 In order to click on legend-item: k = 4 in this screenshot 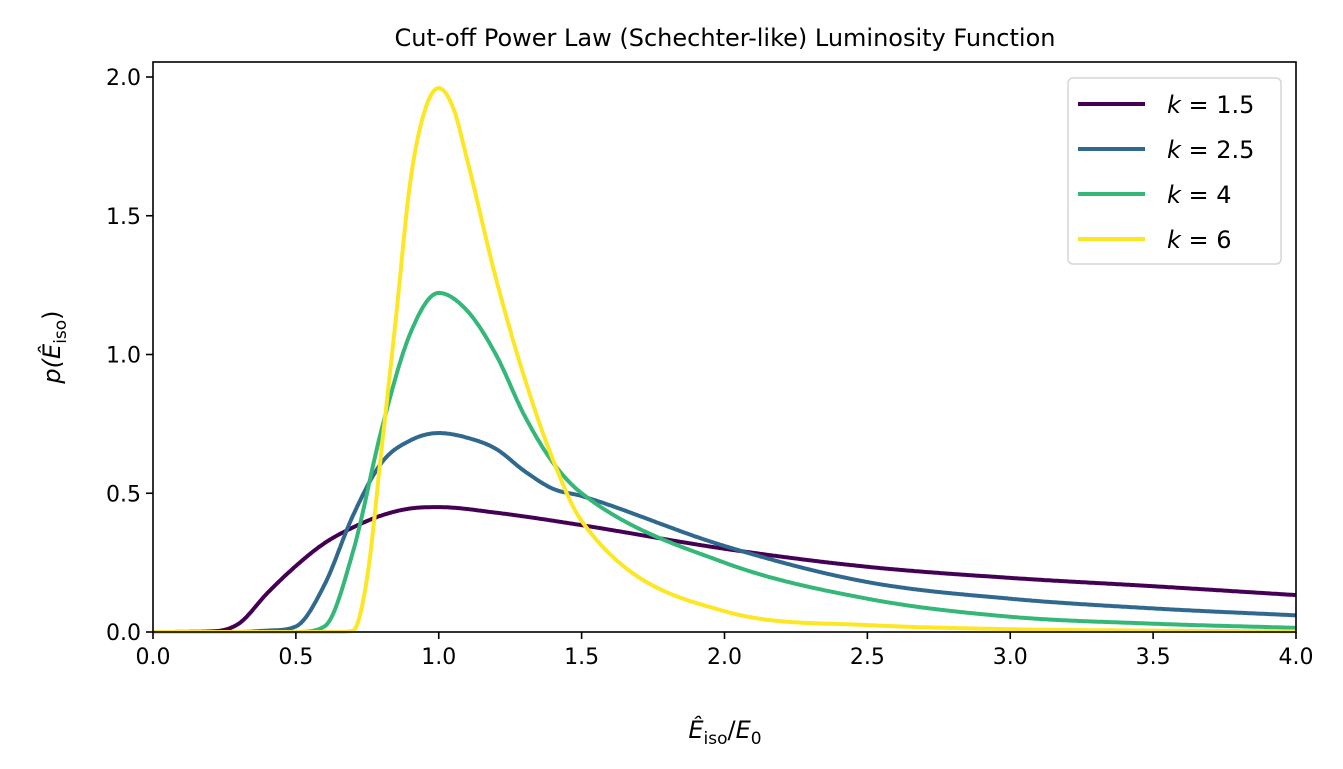, I will do `click(1155, 195)`.